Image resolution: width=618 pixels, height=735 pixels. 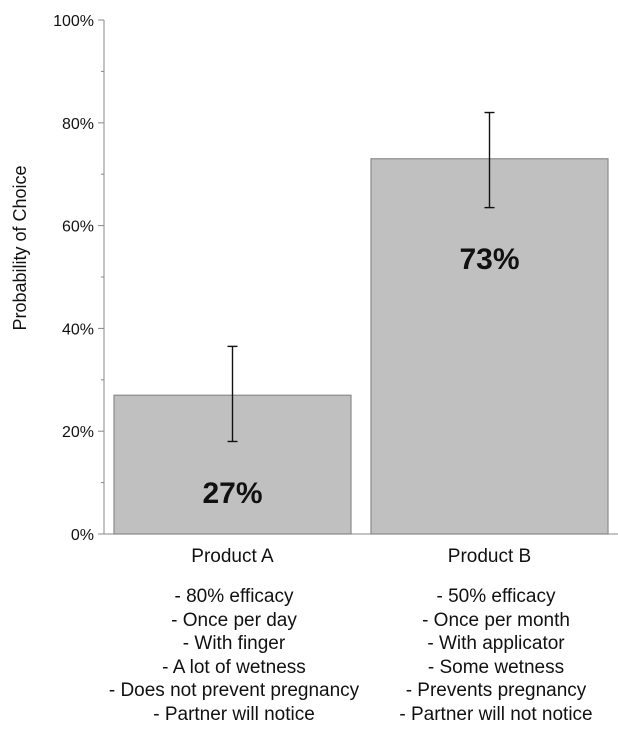 What do you see at coordinates (232, 556) in the screenshot?
I see `x-category-label: Product A` at bounding box center [232, 556].